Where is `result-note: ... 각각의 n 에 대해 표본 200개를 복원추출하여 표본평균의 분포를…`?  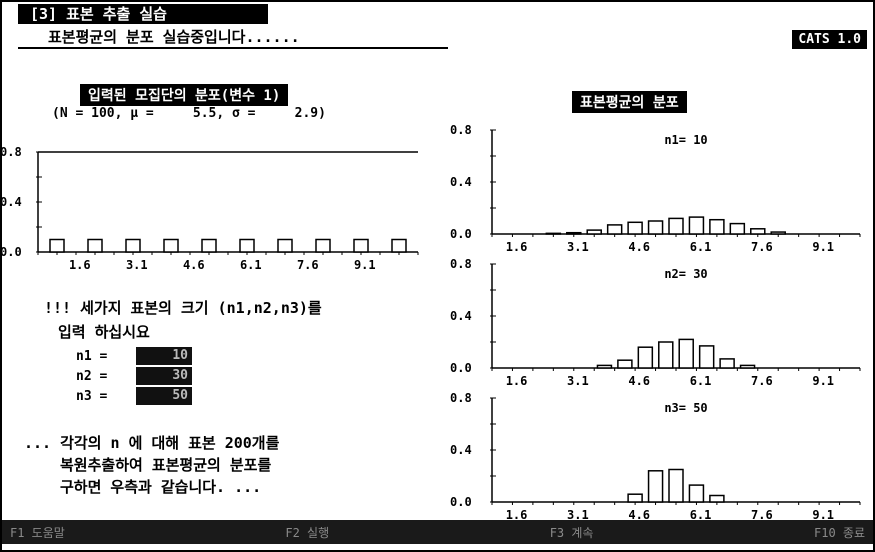
result-note: ... 각각의 n 에 대해 표본 200개를 복원추출하여 표본평균의 분포를… is located at coordinates (151, 465).